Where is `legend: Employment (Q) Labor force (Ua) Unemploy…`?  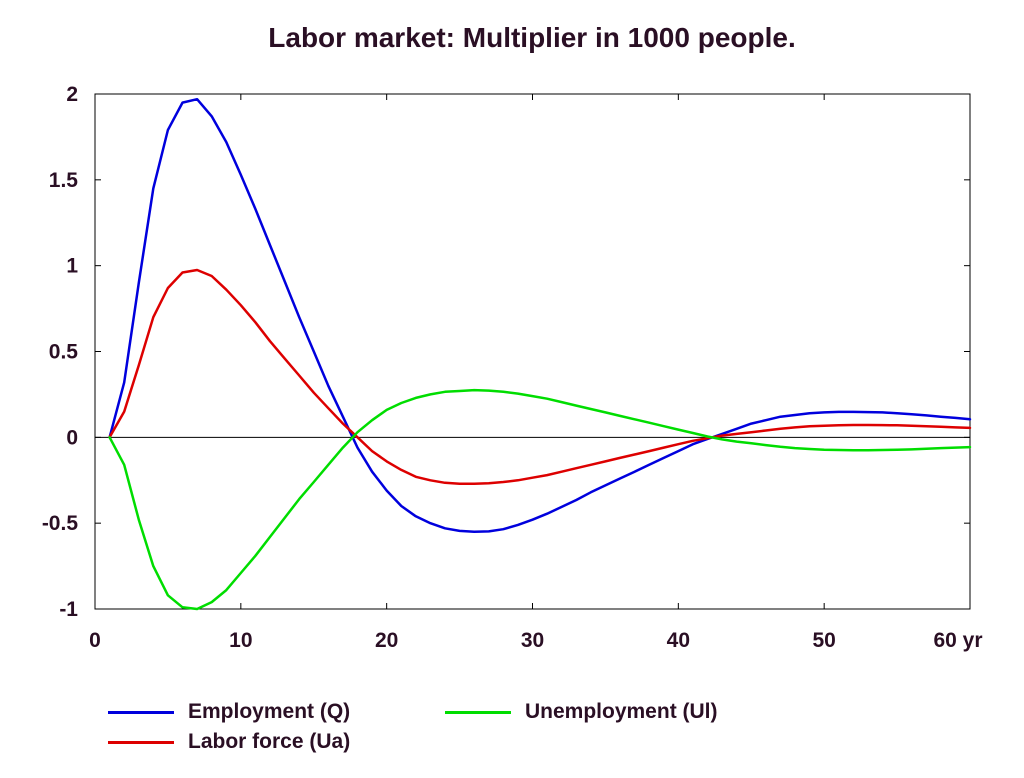 legend: Employment (Q) Labor force (Ua) Unemploy… is located at coordinates (458, 733).